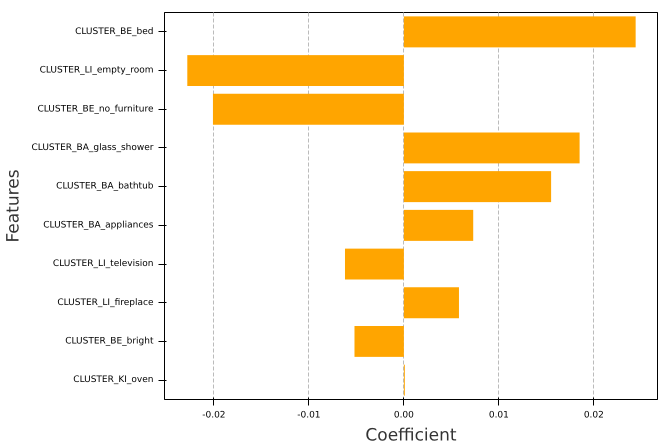  What do you see at coordinates (114, 31) in the screenshot?
I see `y-tick-label: CLUSTER_BE_bed` at bounding box center [114, 31].